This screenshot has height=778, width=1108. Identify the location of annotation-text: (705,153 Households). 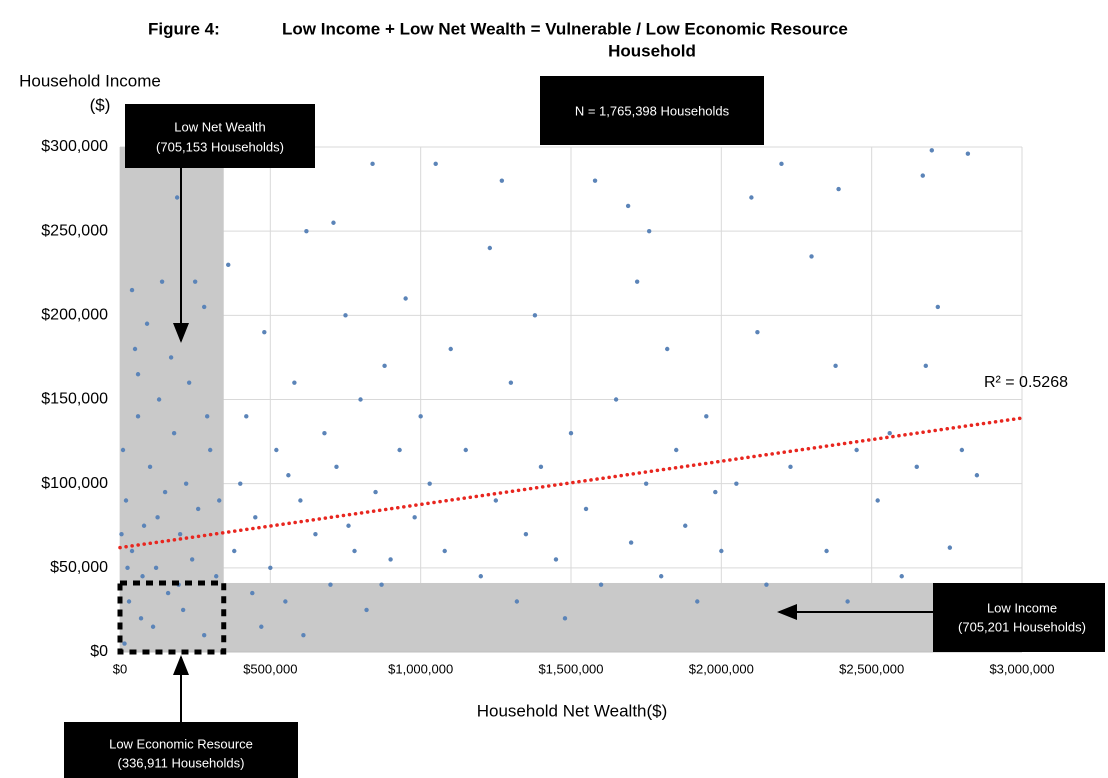
(220, 146).